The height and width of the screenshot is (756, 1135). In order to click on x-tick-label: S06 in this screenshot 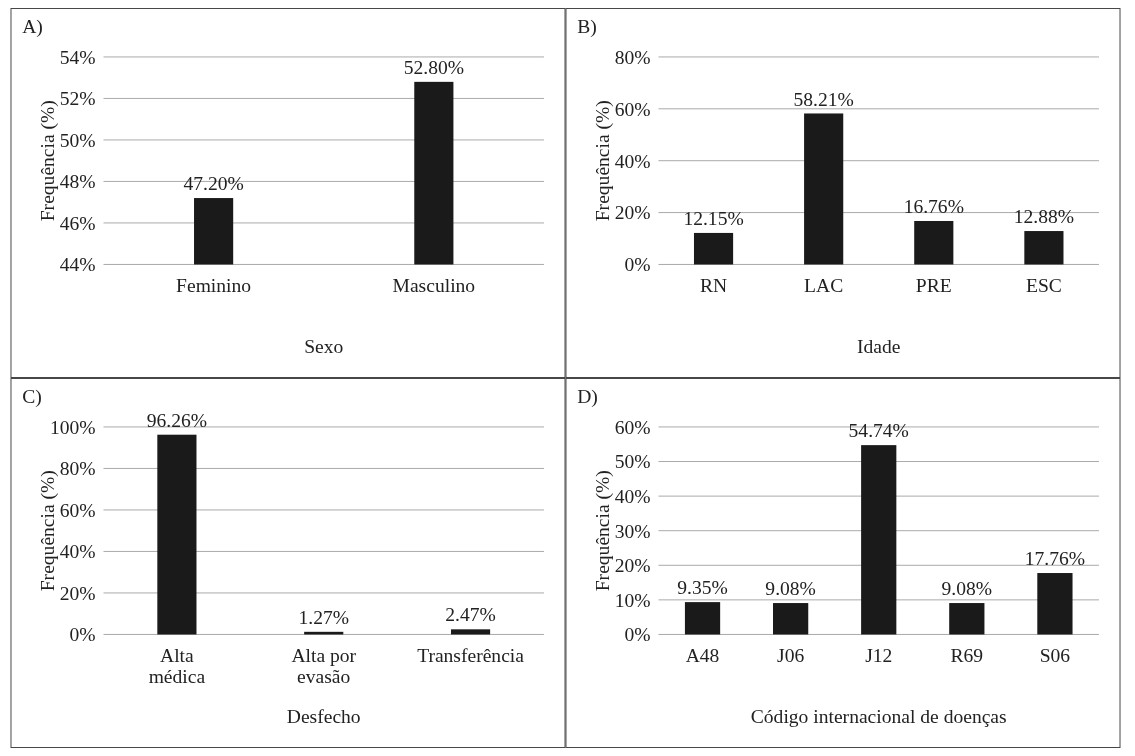, I will do `click(1055, 655)`.